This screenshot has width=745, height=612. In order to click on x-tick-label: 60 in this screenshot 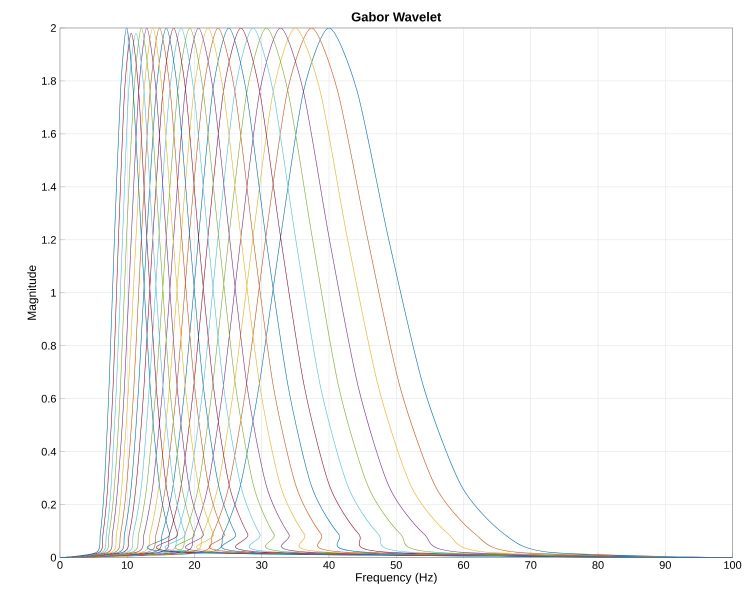, I will do `click(464, 565)`.